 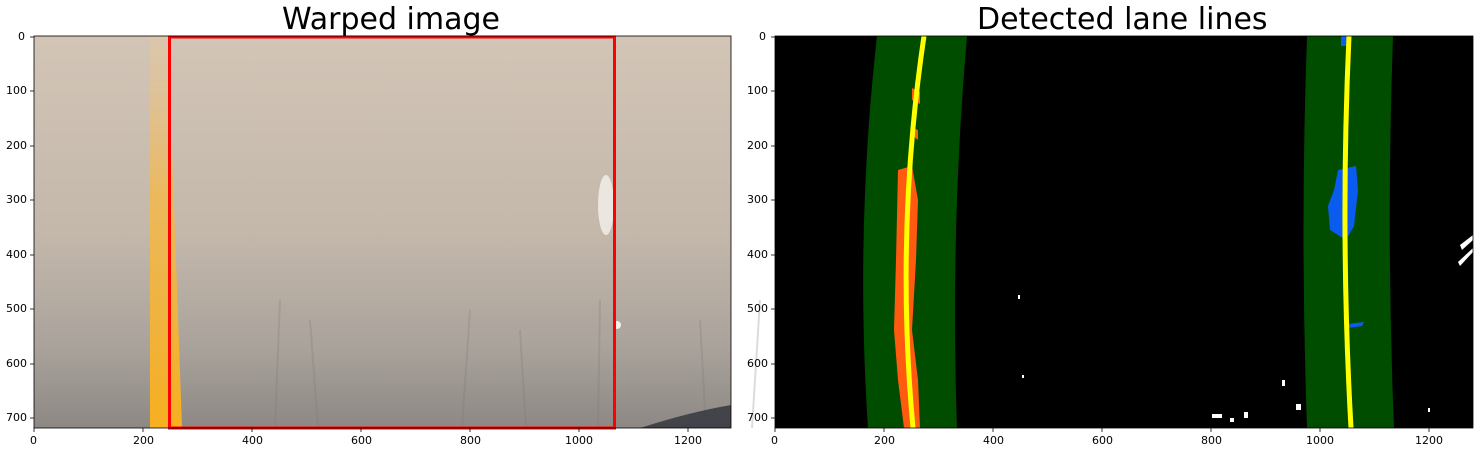 I want to click on left-fit-line, so click(x=915, y=232).